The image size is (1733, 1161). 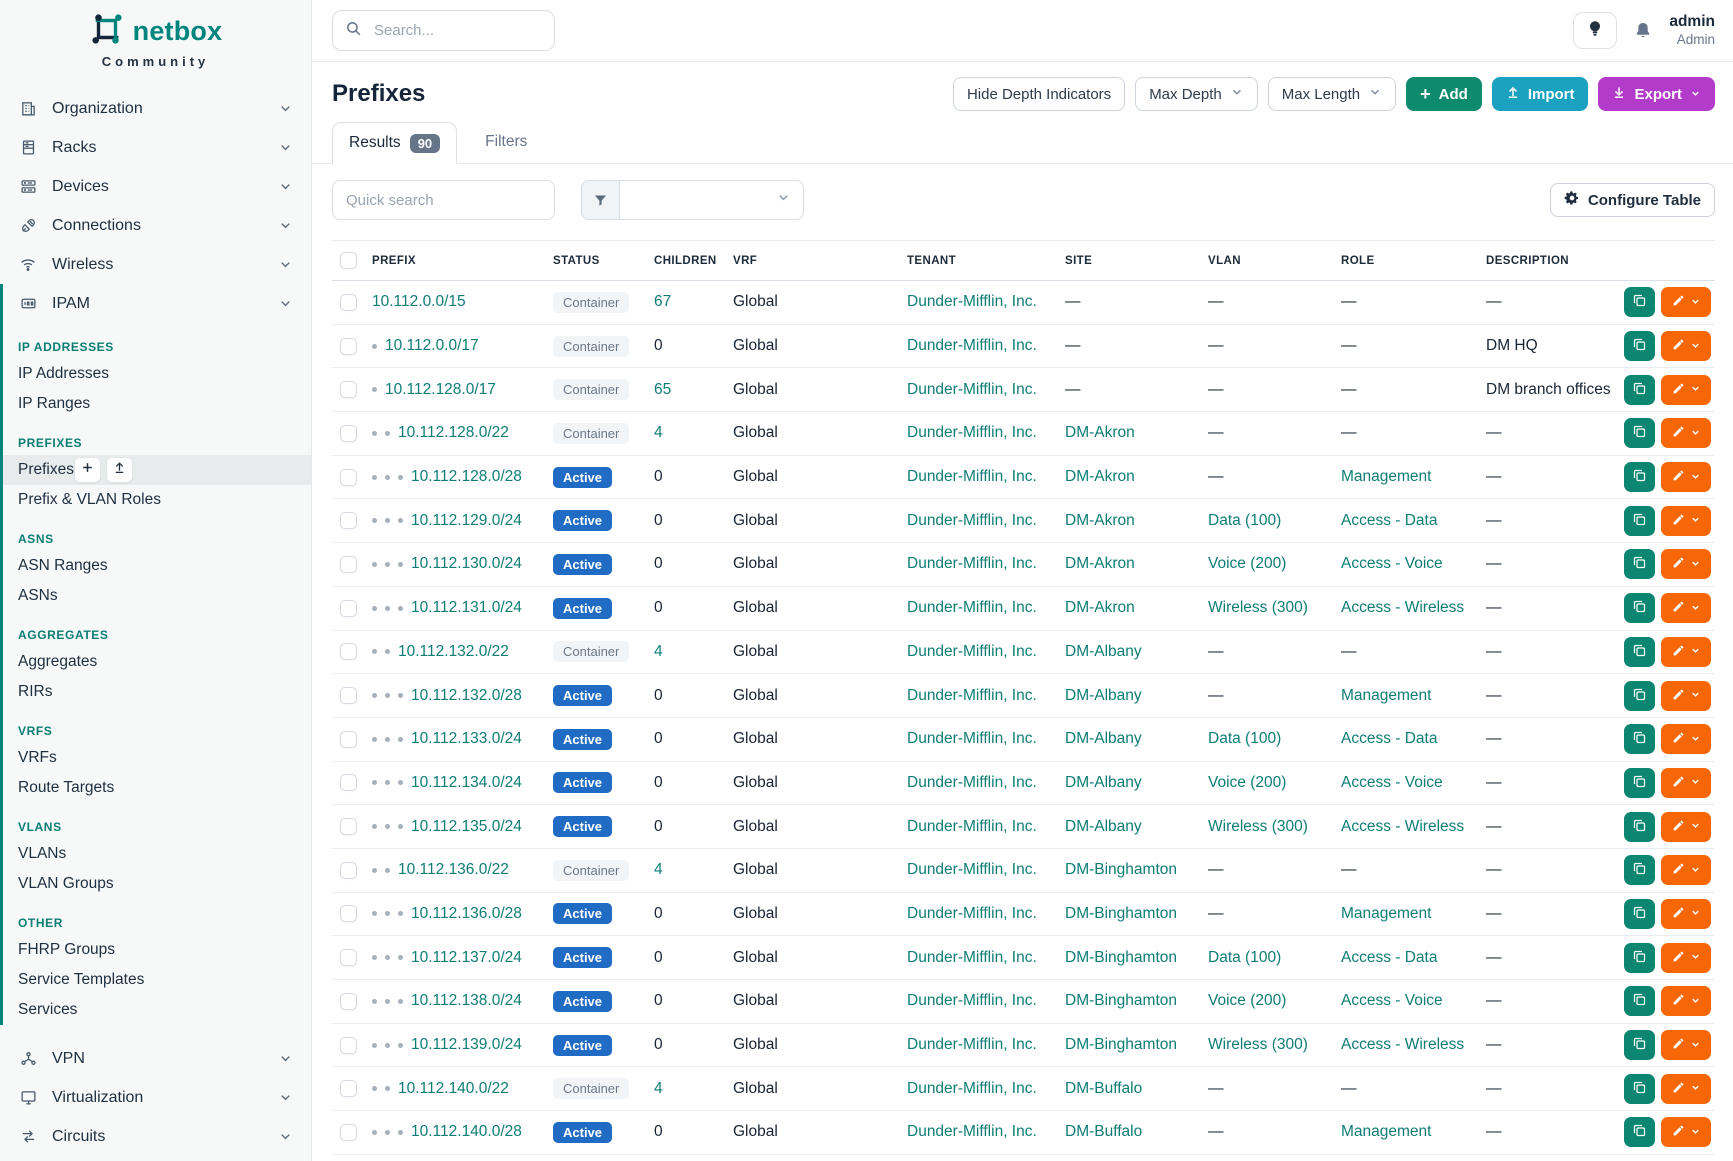 What do you see at coordinates (1332, 94) in the screenshot?
I see `max-length-dropdown: Max Length` at bounding box center [1332, 94].